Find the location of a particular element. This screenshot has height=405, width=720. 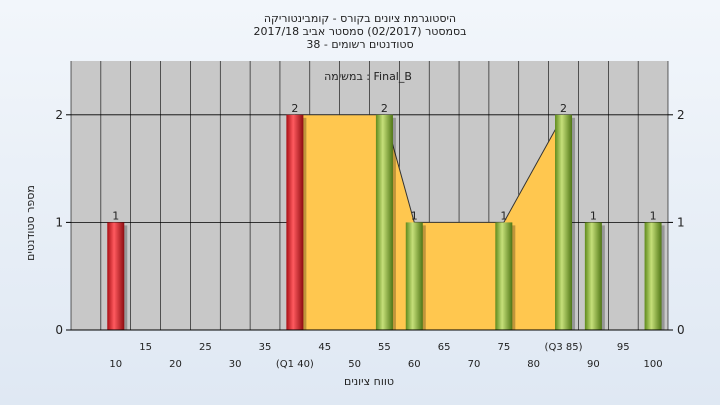

y-axis-label: מספר סטודנטים is located at coordinates (30, 223).